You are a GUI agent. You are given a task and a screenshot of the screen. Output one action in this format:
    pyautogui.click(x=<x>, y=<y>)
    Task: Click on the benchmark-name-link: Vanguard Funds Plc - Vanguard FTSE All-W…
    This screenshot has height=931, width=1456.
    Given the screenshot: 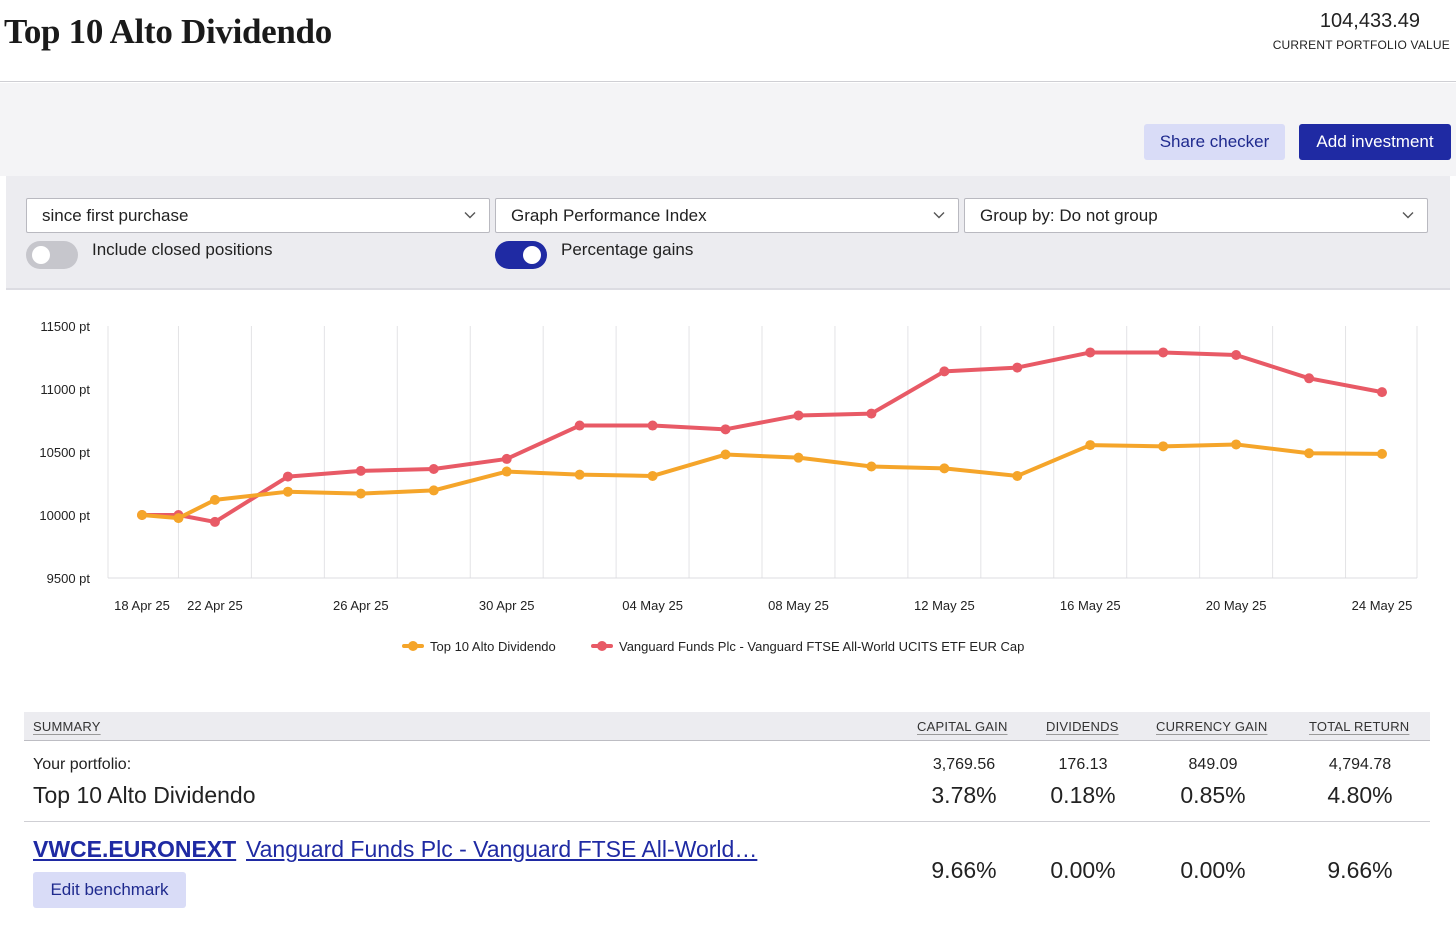 What is the action you would take?
    pyautogui.click(x=502, y=849)
    